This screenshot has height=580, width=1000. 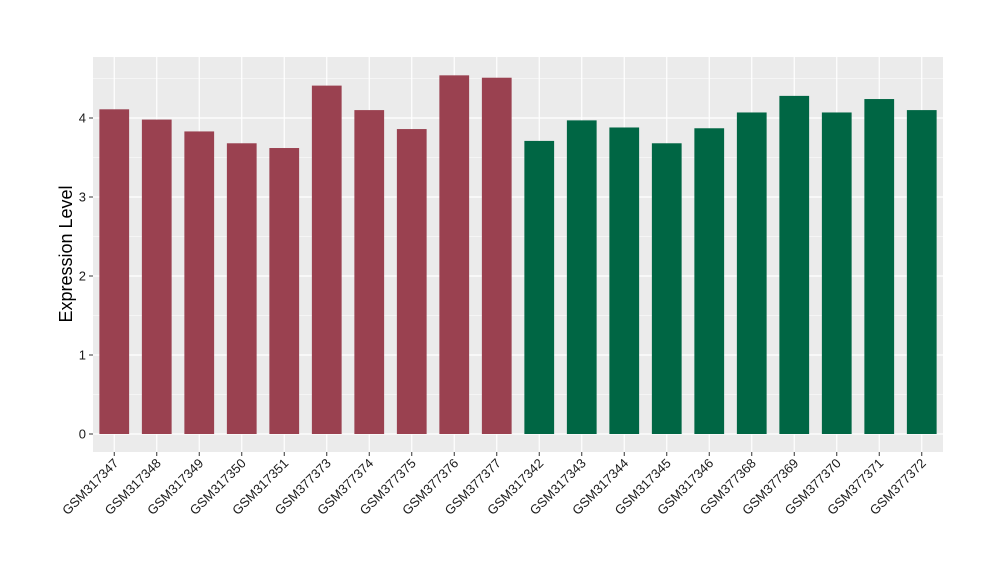 What do you see at coordinates (539, 287) in the screenshot?
I see `bar-GSM317342` at bounding box center [539, 287].